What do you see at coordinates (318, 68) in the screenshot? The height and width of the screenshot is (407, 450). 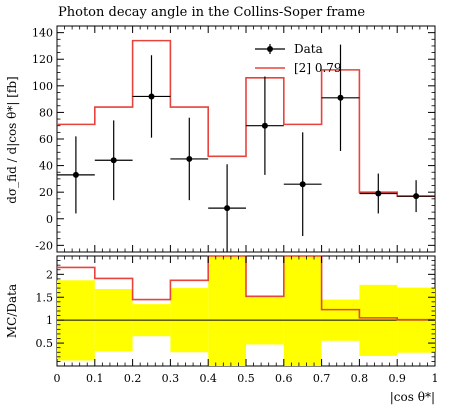 I see `legend-mc-label: [2] 0.79` at bounding box center [318, 68].